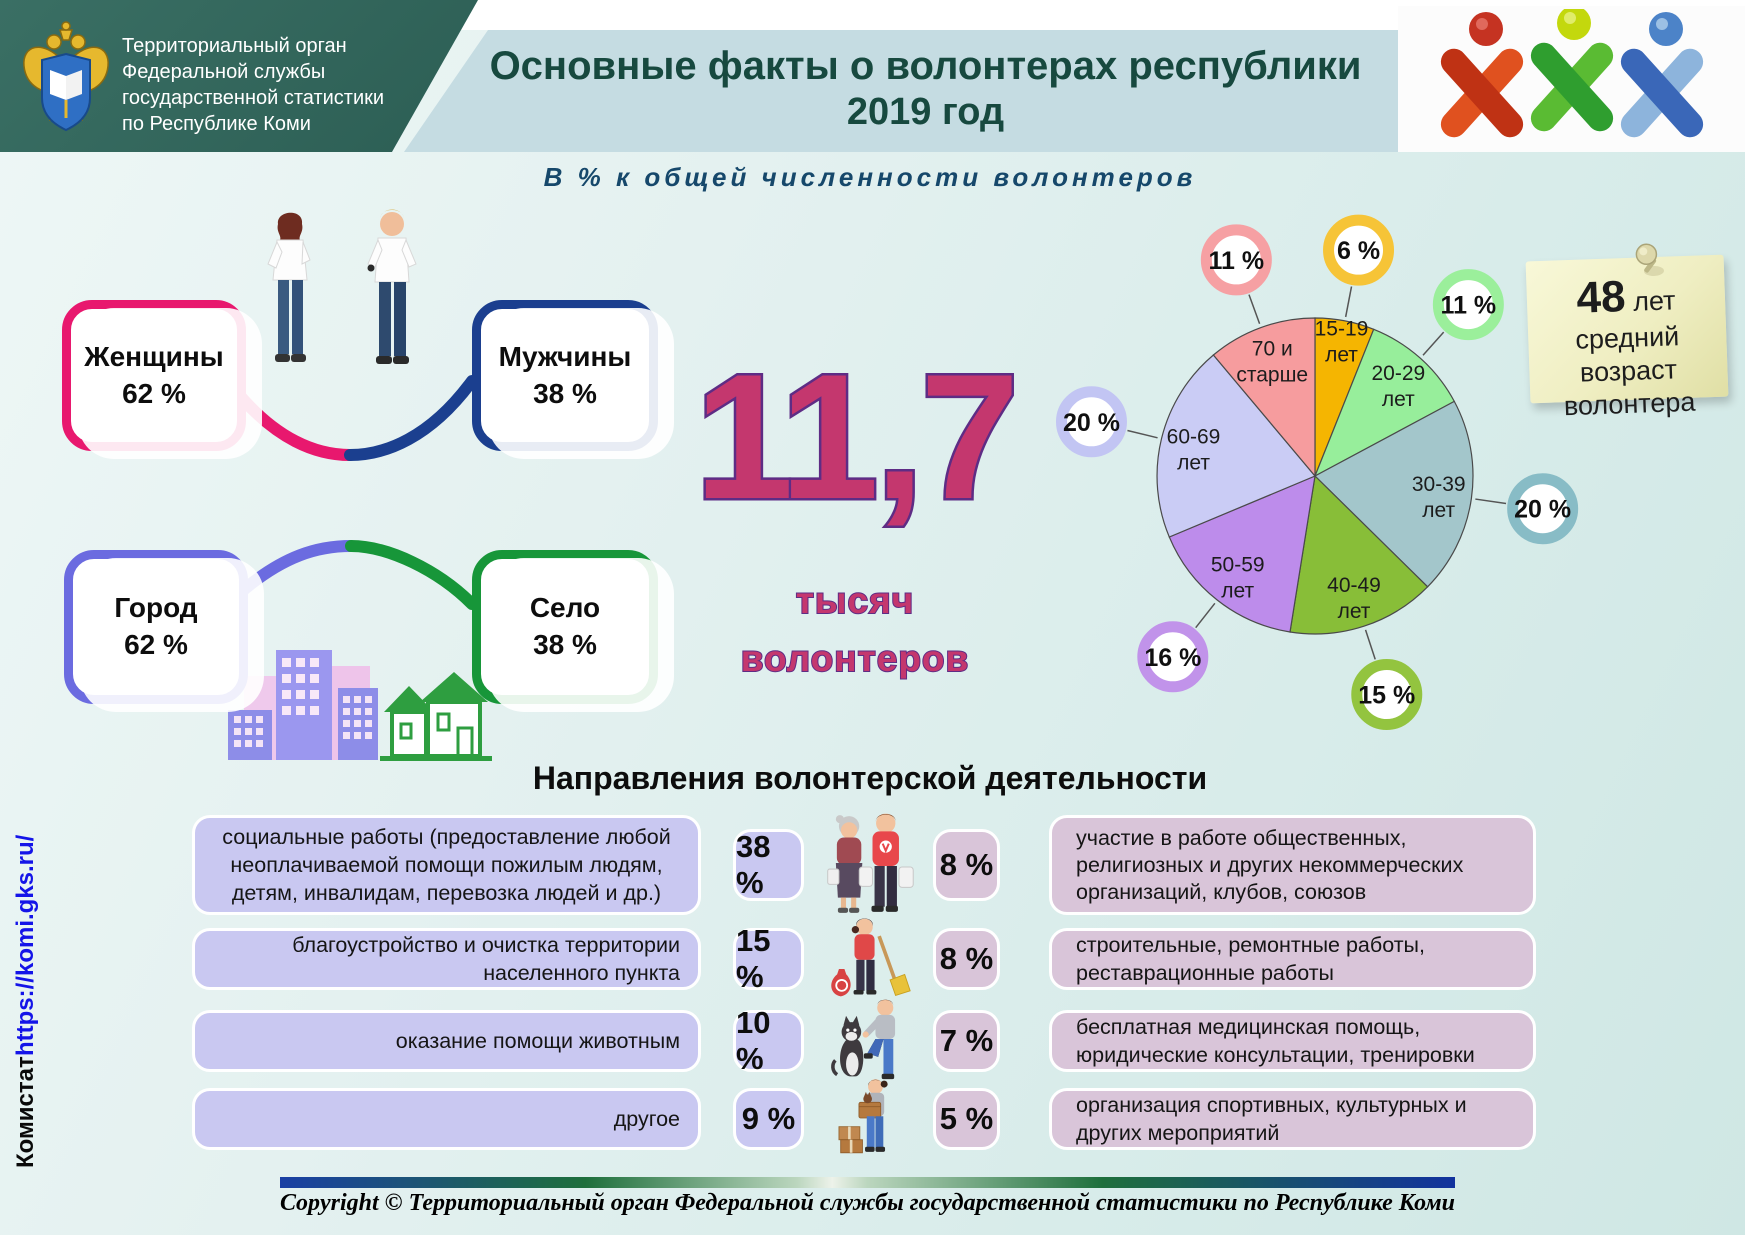  I want to click on activity-left-value: 9 %, so click(768, 1119).